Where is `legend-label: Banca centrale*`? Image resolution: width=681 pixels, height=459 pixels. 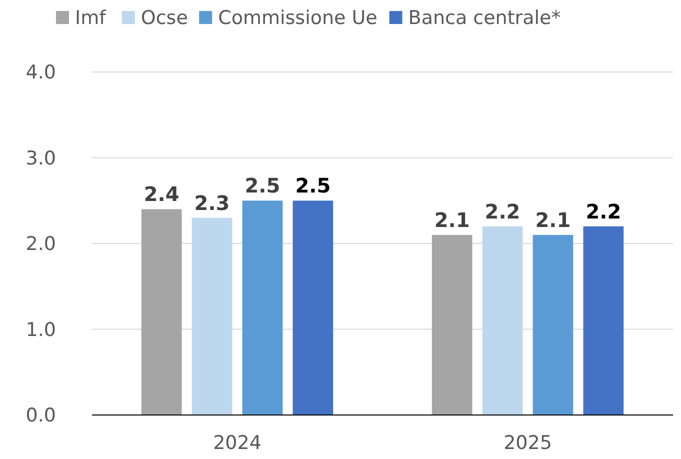
legend-label: Banca centrale* is located at coordinates (484, 18).